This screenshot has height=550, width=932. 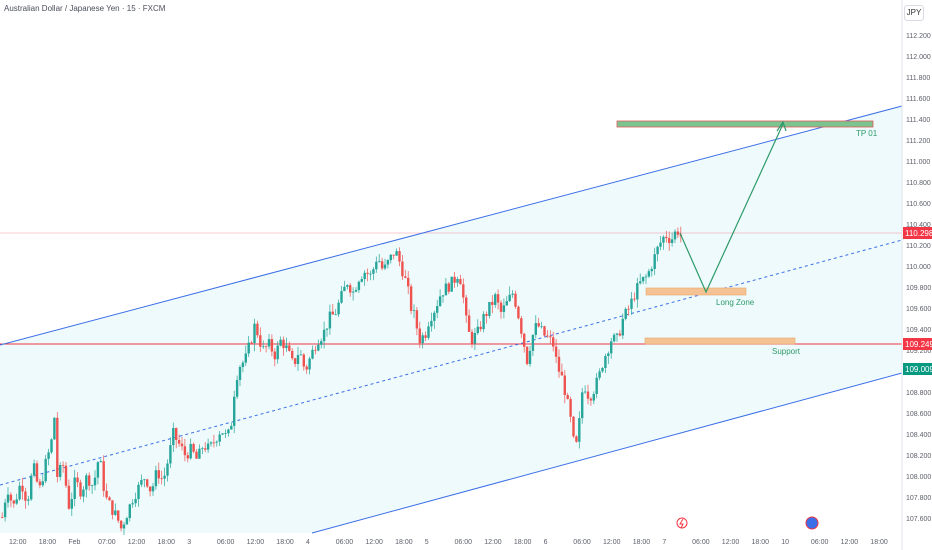 What do you see at coordinates (735, 302) in the screenshot?
I see `long-zone-label: Long Zone` at bounding box center [735, 302].